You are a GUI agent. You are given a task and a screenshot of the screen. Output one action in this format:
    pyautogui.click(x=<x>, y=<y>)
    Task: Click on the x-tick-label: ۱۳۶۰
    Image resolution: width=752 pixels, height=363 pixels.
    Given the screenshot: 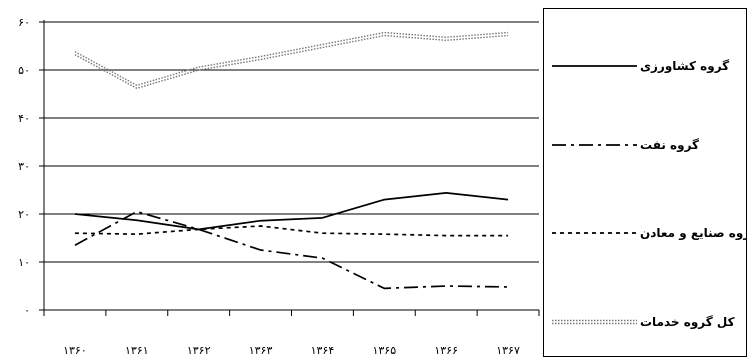 What is the action you would take?
    pyautogui.click(x=75, y=350)
    